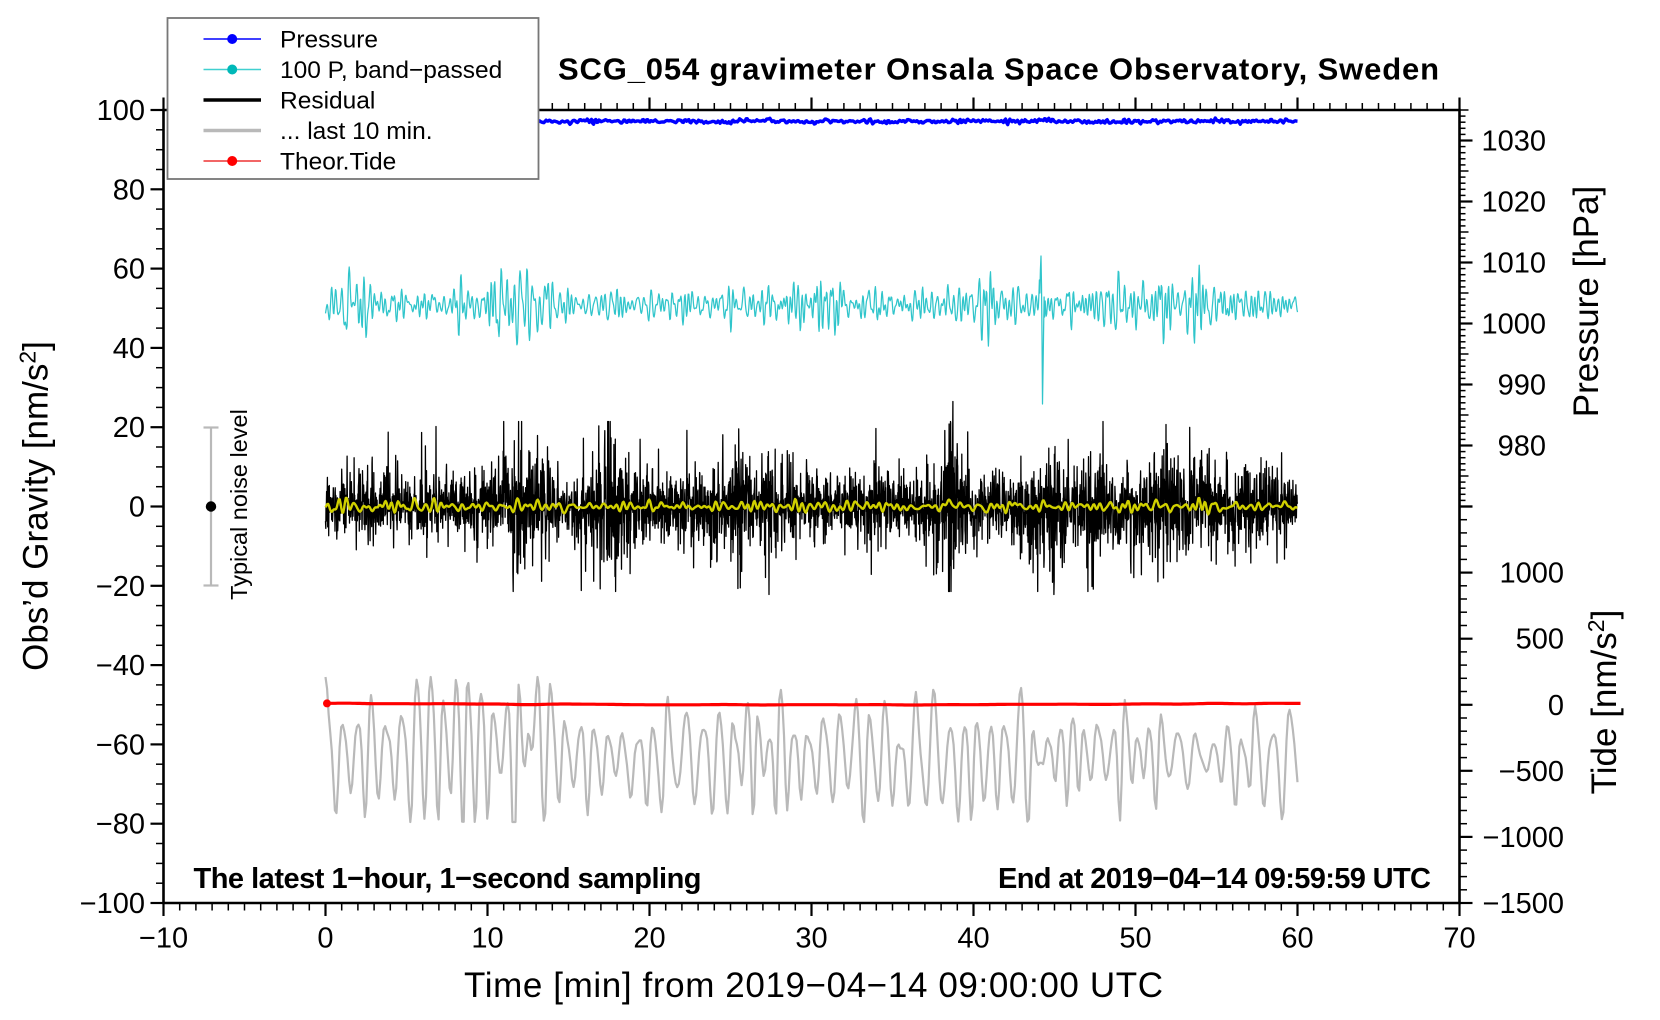 This screenshot has height=1020, width=1660. I want to click on svg-text: −60, so click(120, 745).